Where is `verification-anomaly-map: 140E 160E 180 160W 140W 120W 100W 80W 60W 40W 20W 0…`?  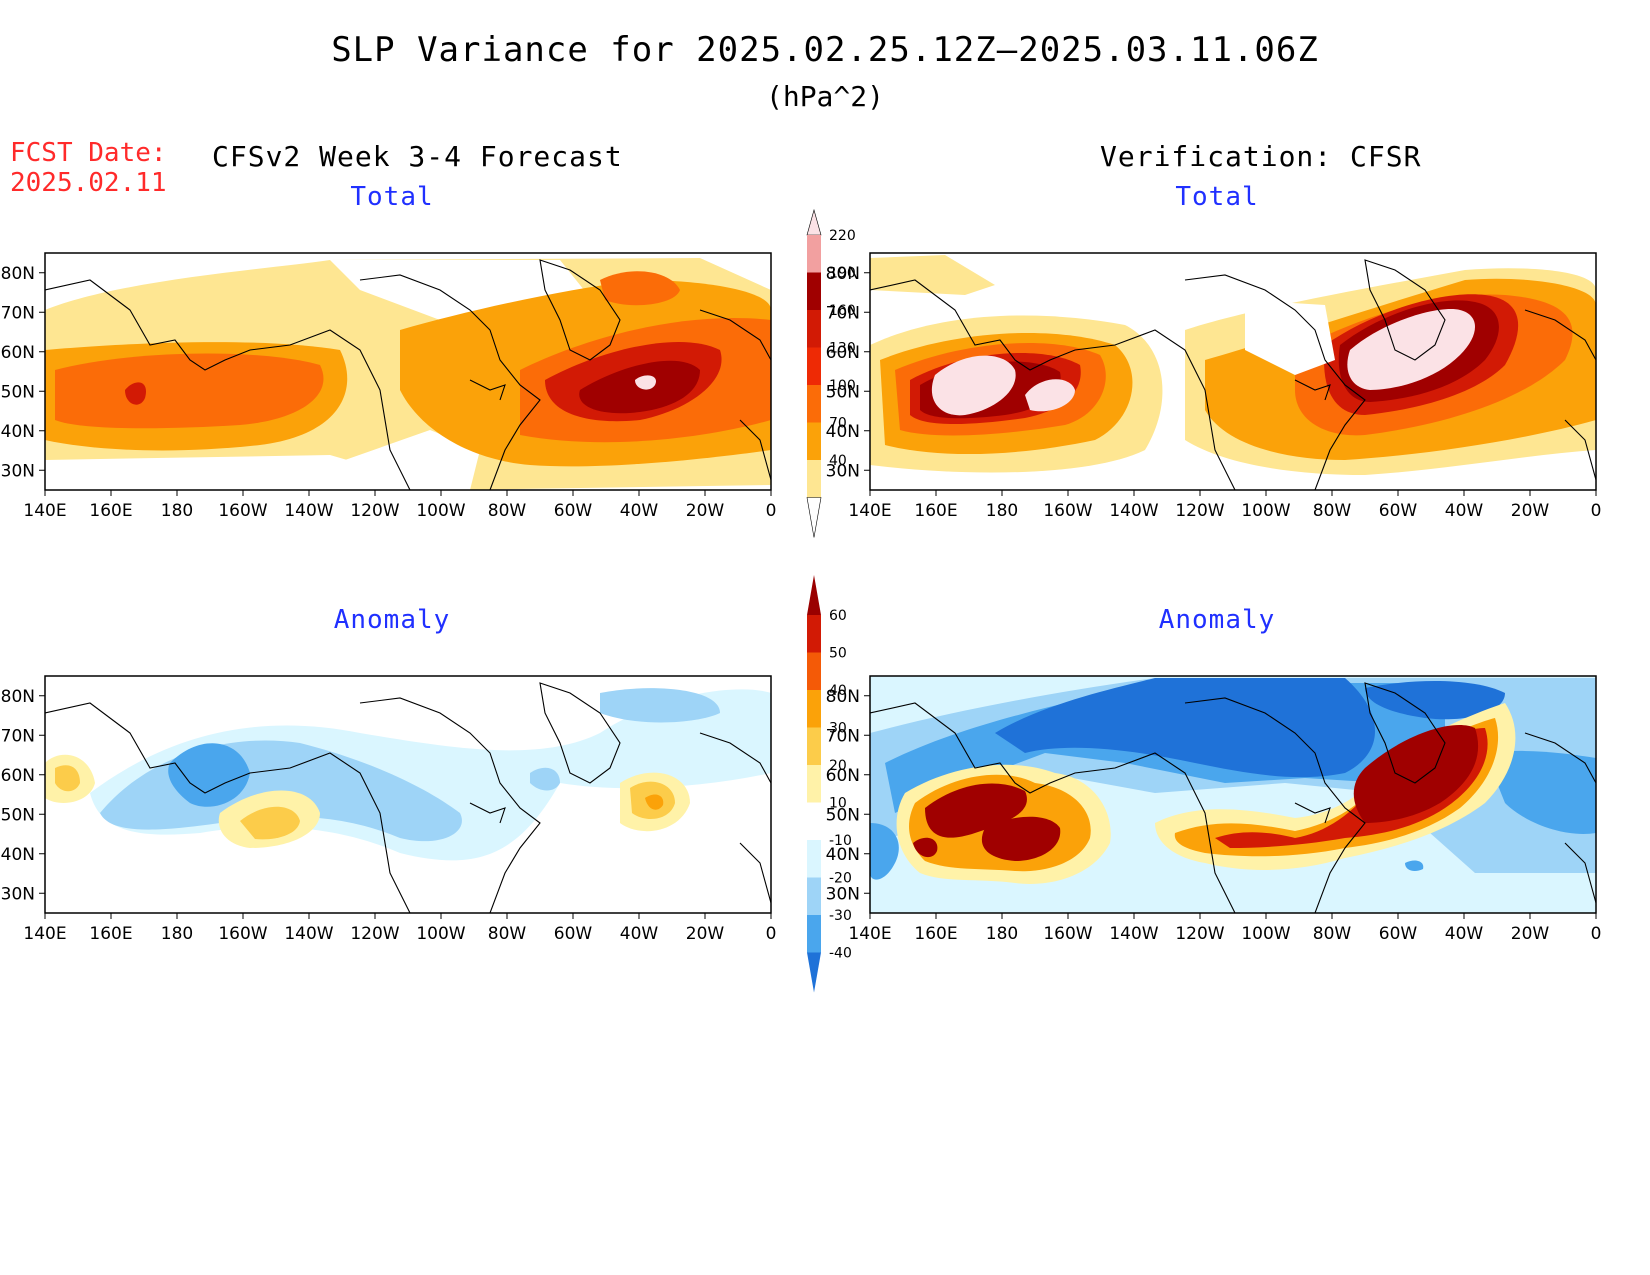
verification-anomaly-map: 140E 160E 180 160W 140W 120W 100W 80W 60W 40W 20W 0… is located at coordinates (1214, 809).